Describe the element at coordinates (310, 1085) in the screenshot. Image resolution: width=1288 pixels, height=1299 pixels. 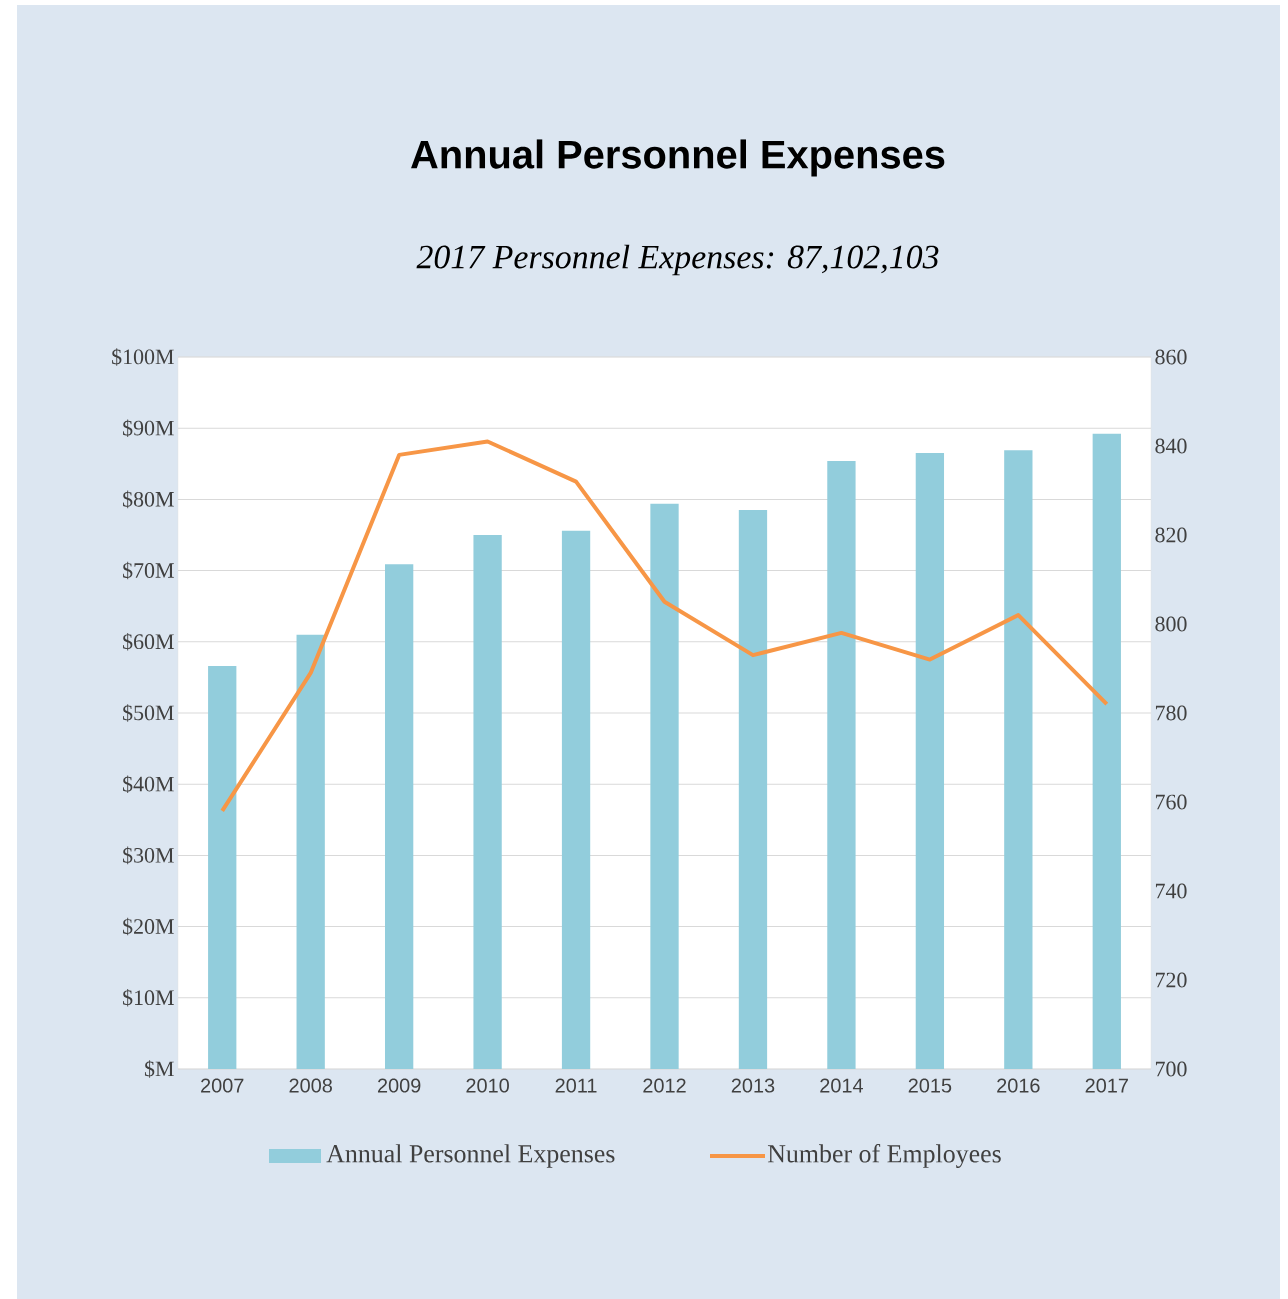
I see `x-tick-label: 2008` at that location.